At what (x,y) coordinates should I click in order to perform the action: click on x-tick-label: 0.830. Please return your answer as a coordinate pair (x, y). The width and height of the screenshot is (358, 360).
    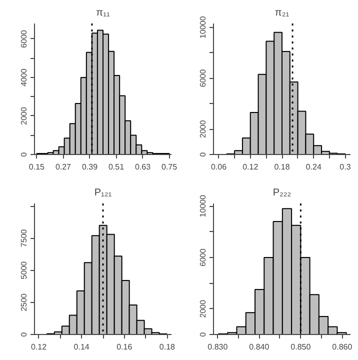
    Looking at the image, I should click on (218, 347).